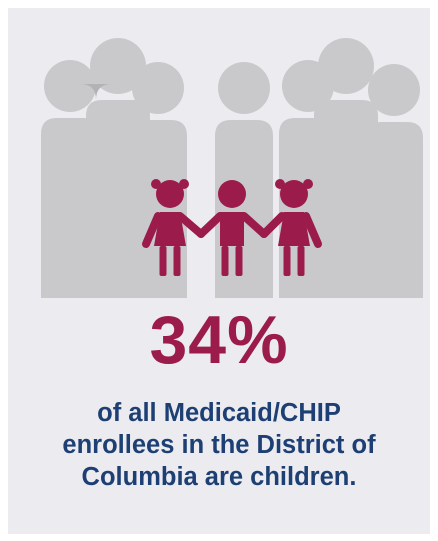  I want to click on caption-line-1: of all Medicaid/CHIP, so click(219, 413).